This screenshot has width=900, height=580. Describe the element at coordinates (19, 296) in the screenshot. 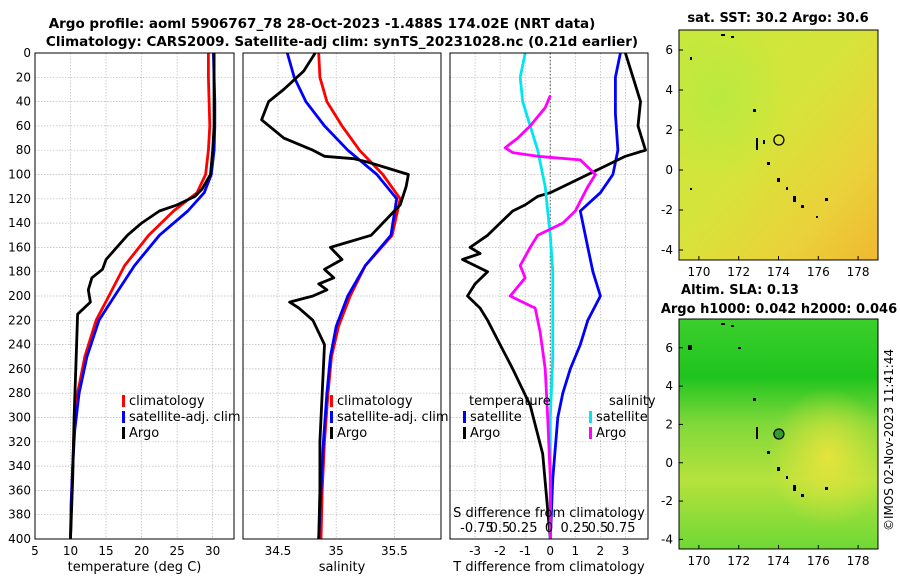

I see `y-tick-label: 200` at that location.